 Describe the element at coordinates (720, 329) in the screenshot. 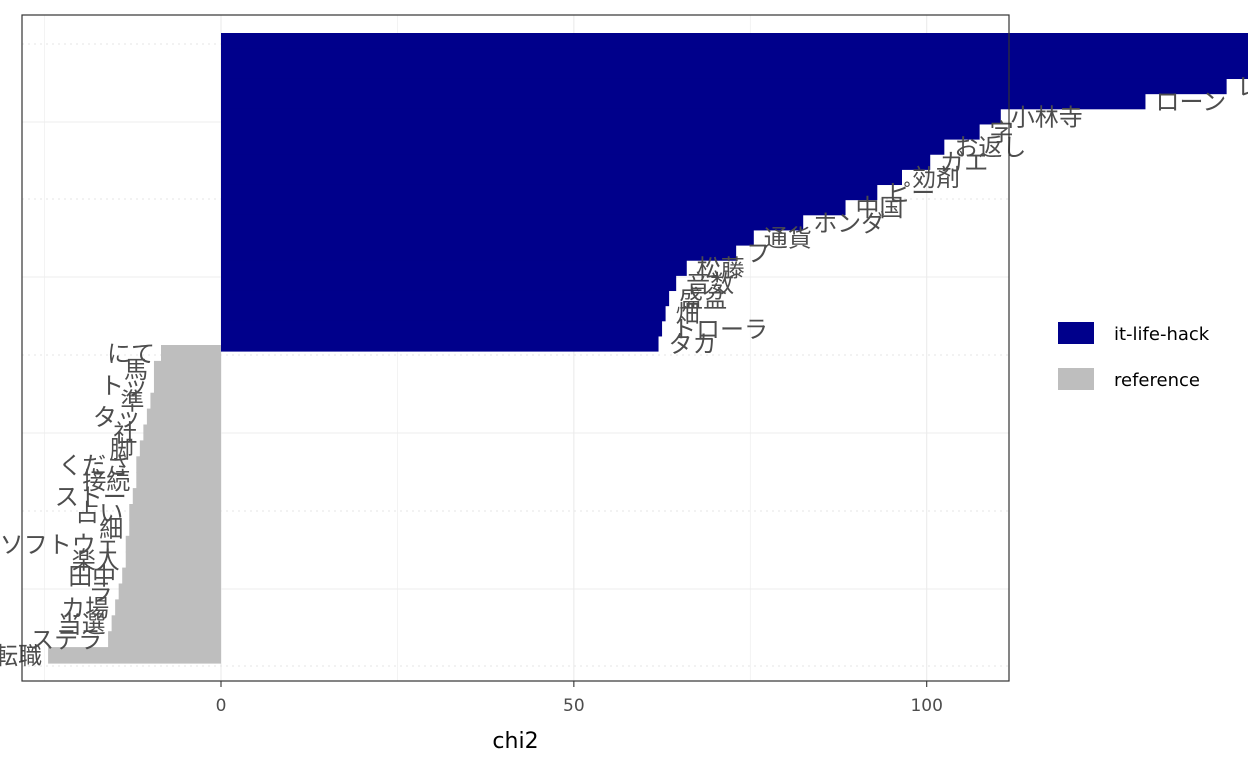

I see `bar-word-label: トローラ` at that location.